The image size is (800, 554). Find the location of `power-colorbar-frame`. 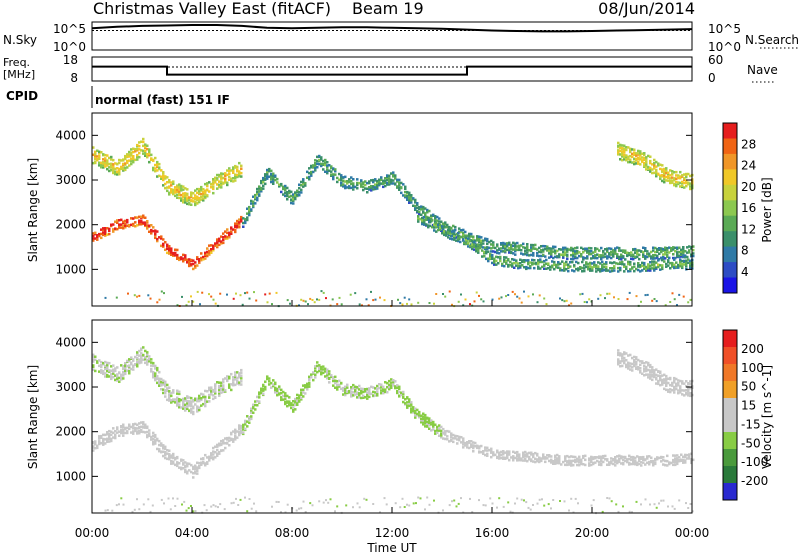

power-colorbar-frame is located at coordinates (730, 208).